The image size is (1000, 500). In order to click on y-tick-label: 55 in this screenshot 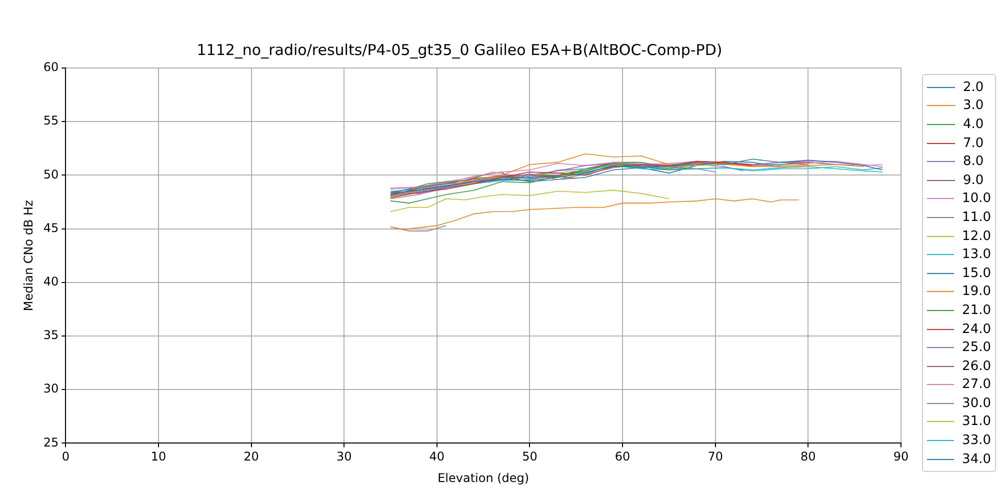, I will do `click(51, 121)`.